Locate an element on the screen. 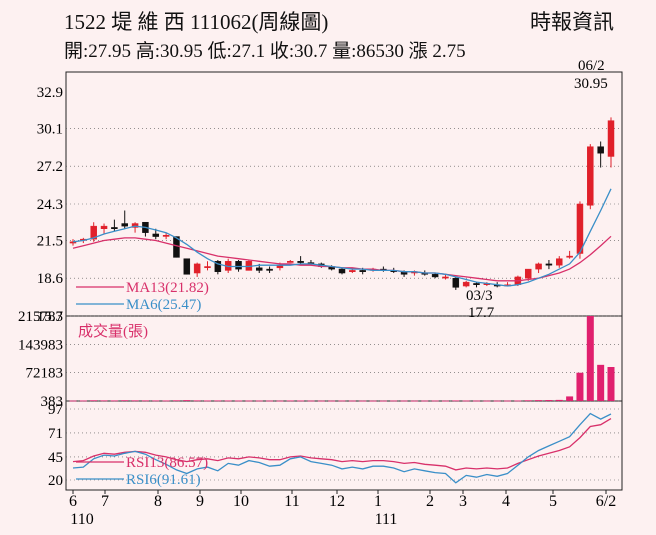 The image size is (656, 535). rsi-tick-label: 45 is located at coordinates (55, 458).